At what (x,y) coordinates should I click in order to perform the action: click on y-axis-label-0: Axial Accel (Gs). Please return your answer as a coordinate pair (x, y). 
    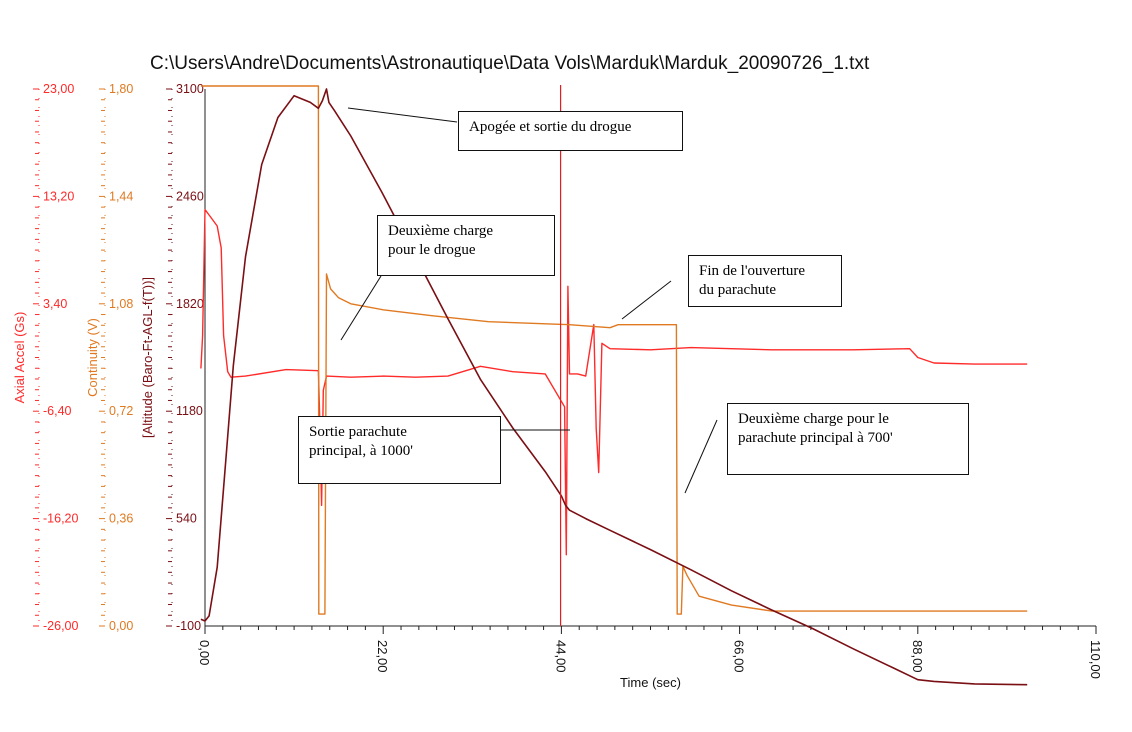
    Looking at the image, I should click on (19, 358).